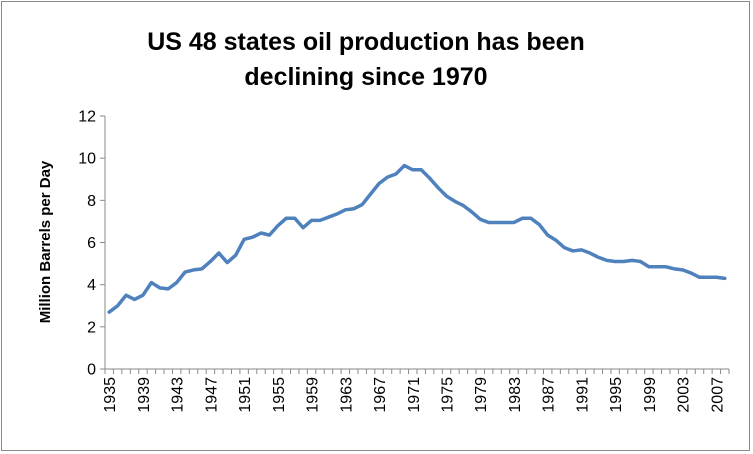 This screenshot has width=753, height=454. Describe the element at coordinates (414, 395) in the screenshot. I see `x-tick-label: 1971` at that location.